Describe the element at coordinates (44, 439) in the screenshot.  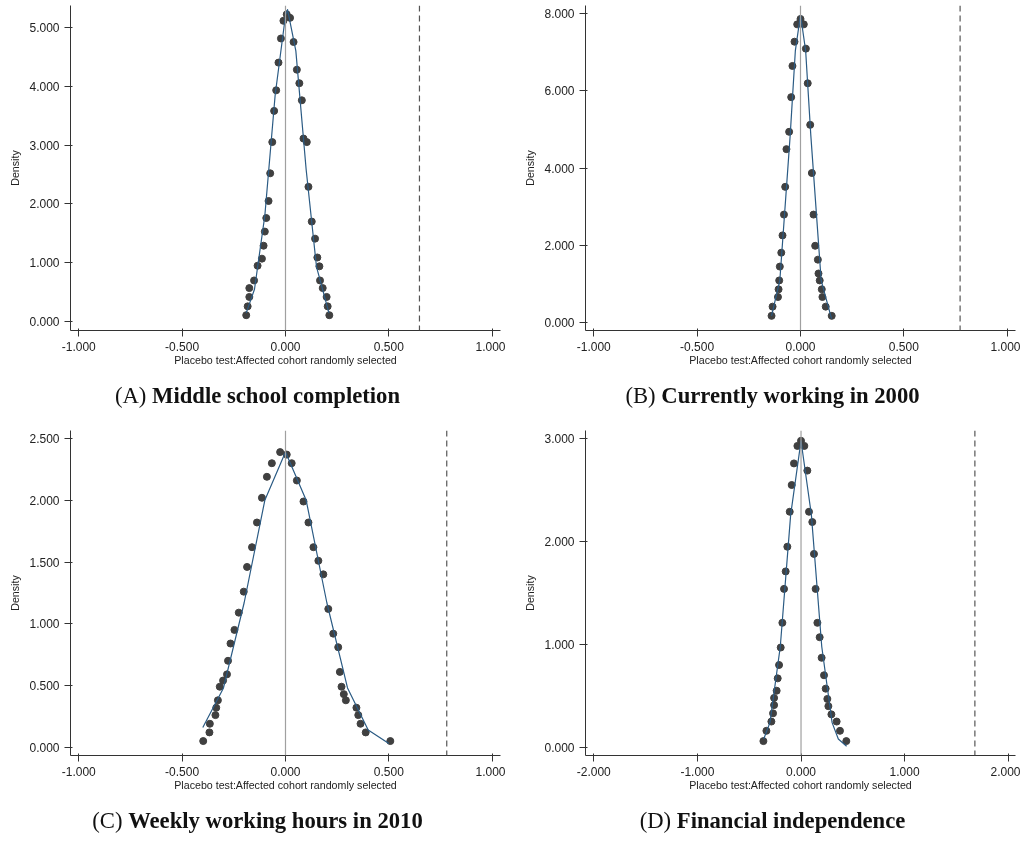
I see `y-tick-label: 2.500` at that location.